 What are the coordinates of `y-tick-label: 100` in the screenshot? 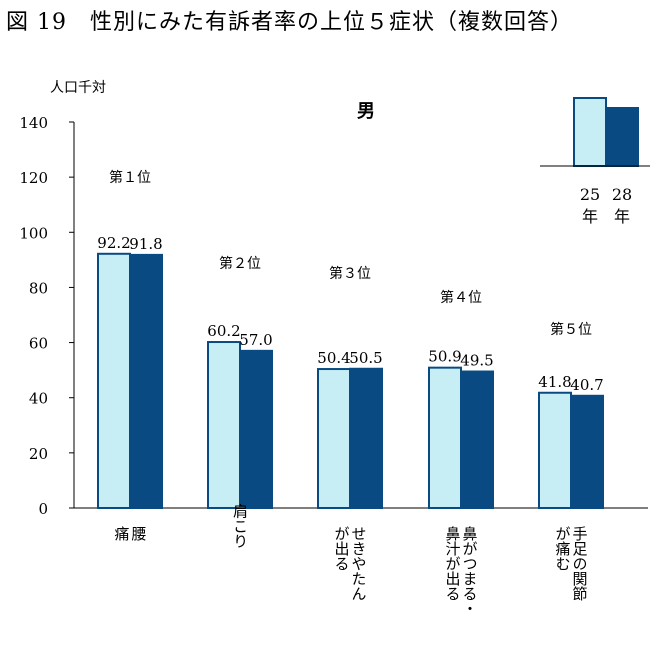 It's located at (33, 233).